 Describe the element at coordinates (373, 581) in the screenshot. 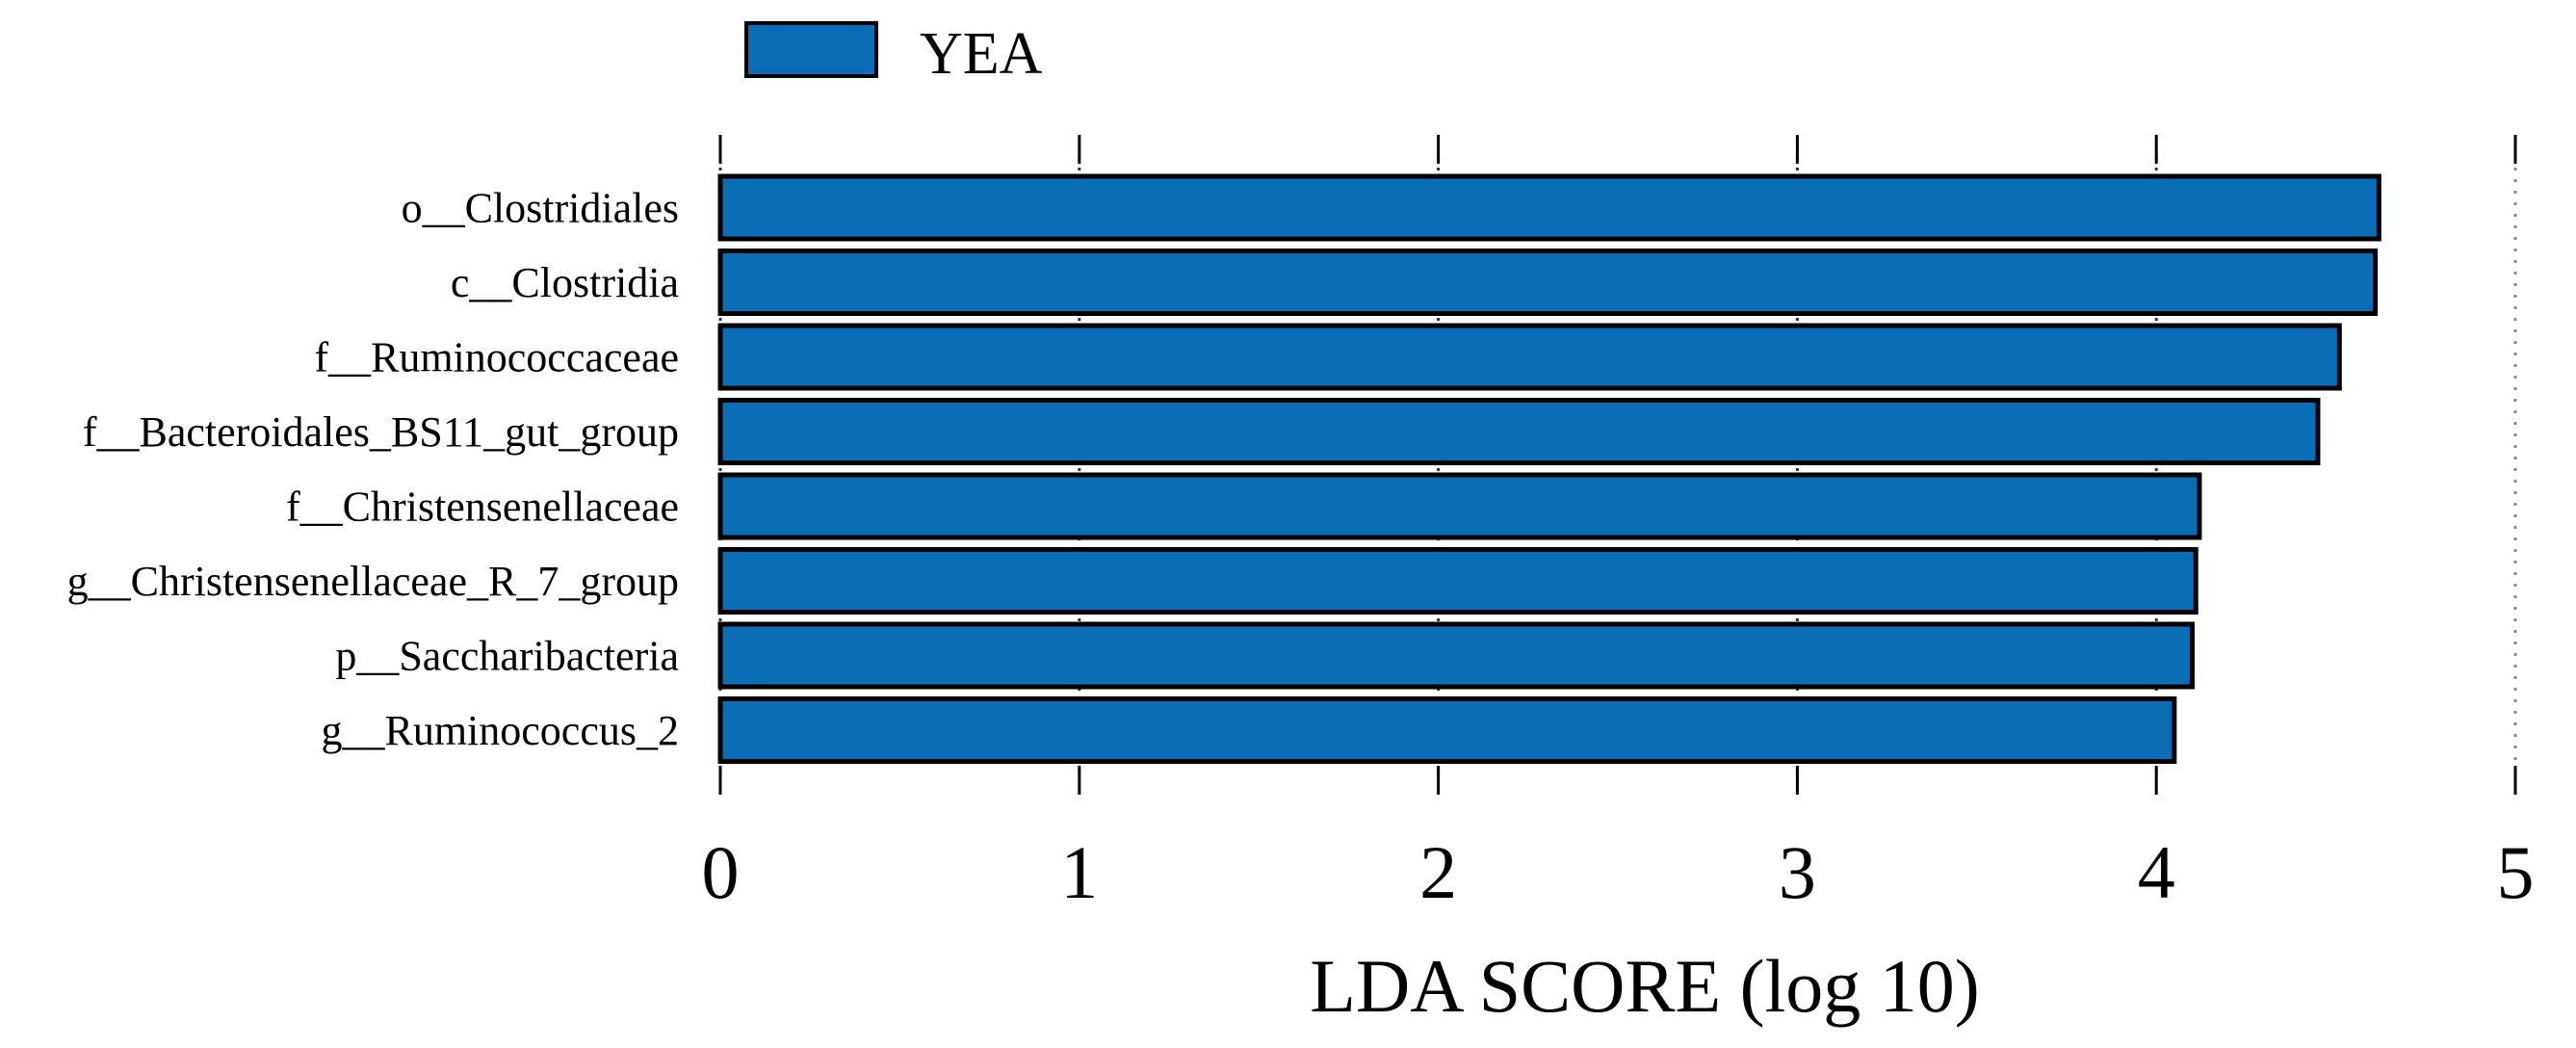

I see `category-label-g__Christensenellaceae_R_7_group: g__Christensenellaceae_R_7_group` at that location.